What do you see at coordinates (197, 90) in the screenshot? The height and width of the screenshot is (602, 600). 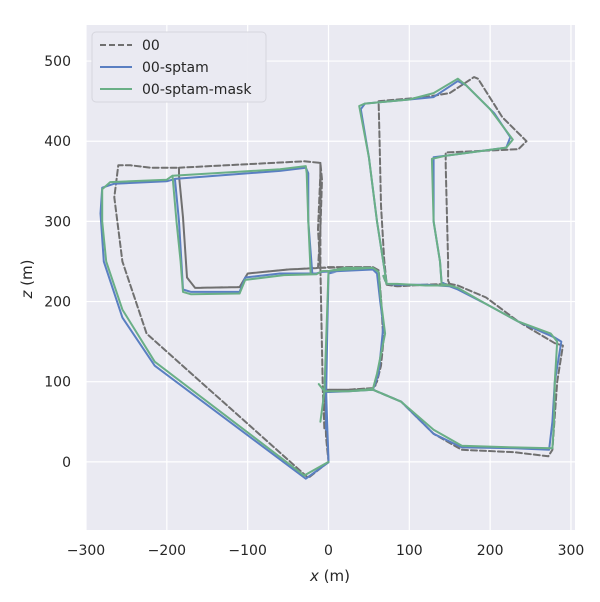 I see `legend-label-00-sptam-mask: 00-sptam-mask` at bounding box center [197, 90].